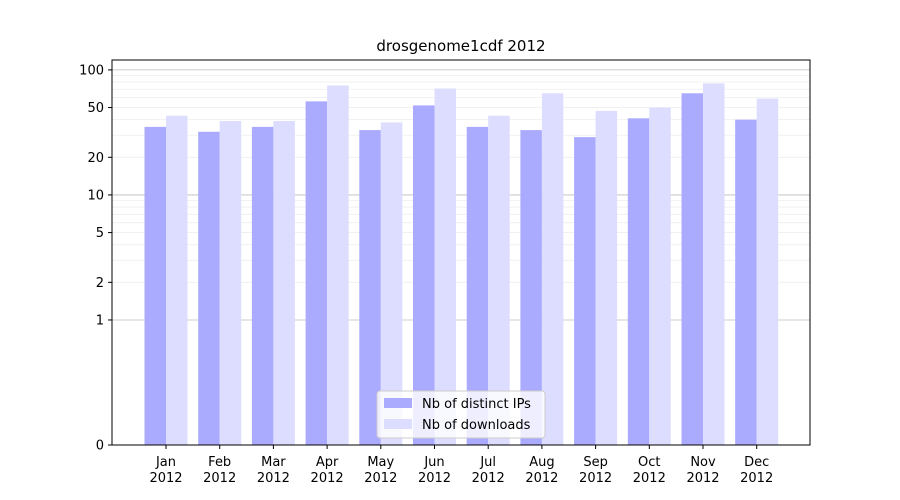 The image size is (900, 500). Describe the element at coordinates (595, 470) in the screenshot. I see `x-tick-label: Sep 2012` at that location.